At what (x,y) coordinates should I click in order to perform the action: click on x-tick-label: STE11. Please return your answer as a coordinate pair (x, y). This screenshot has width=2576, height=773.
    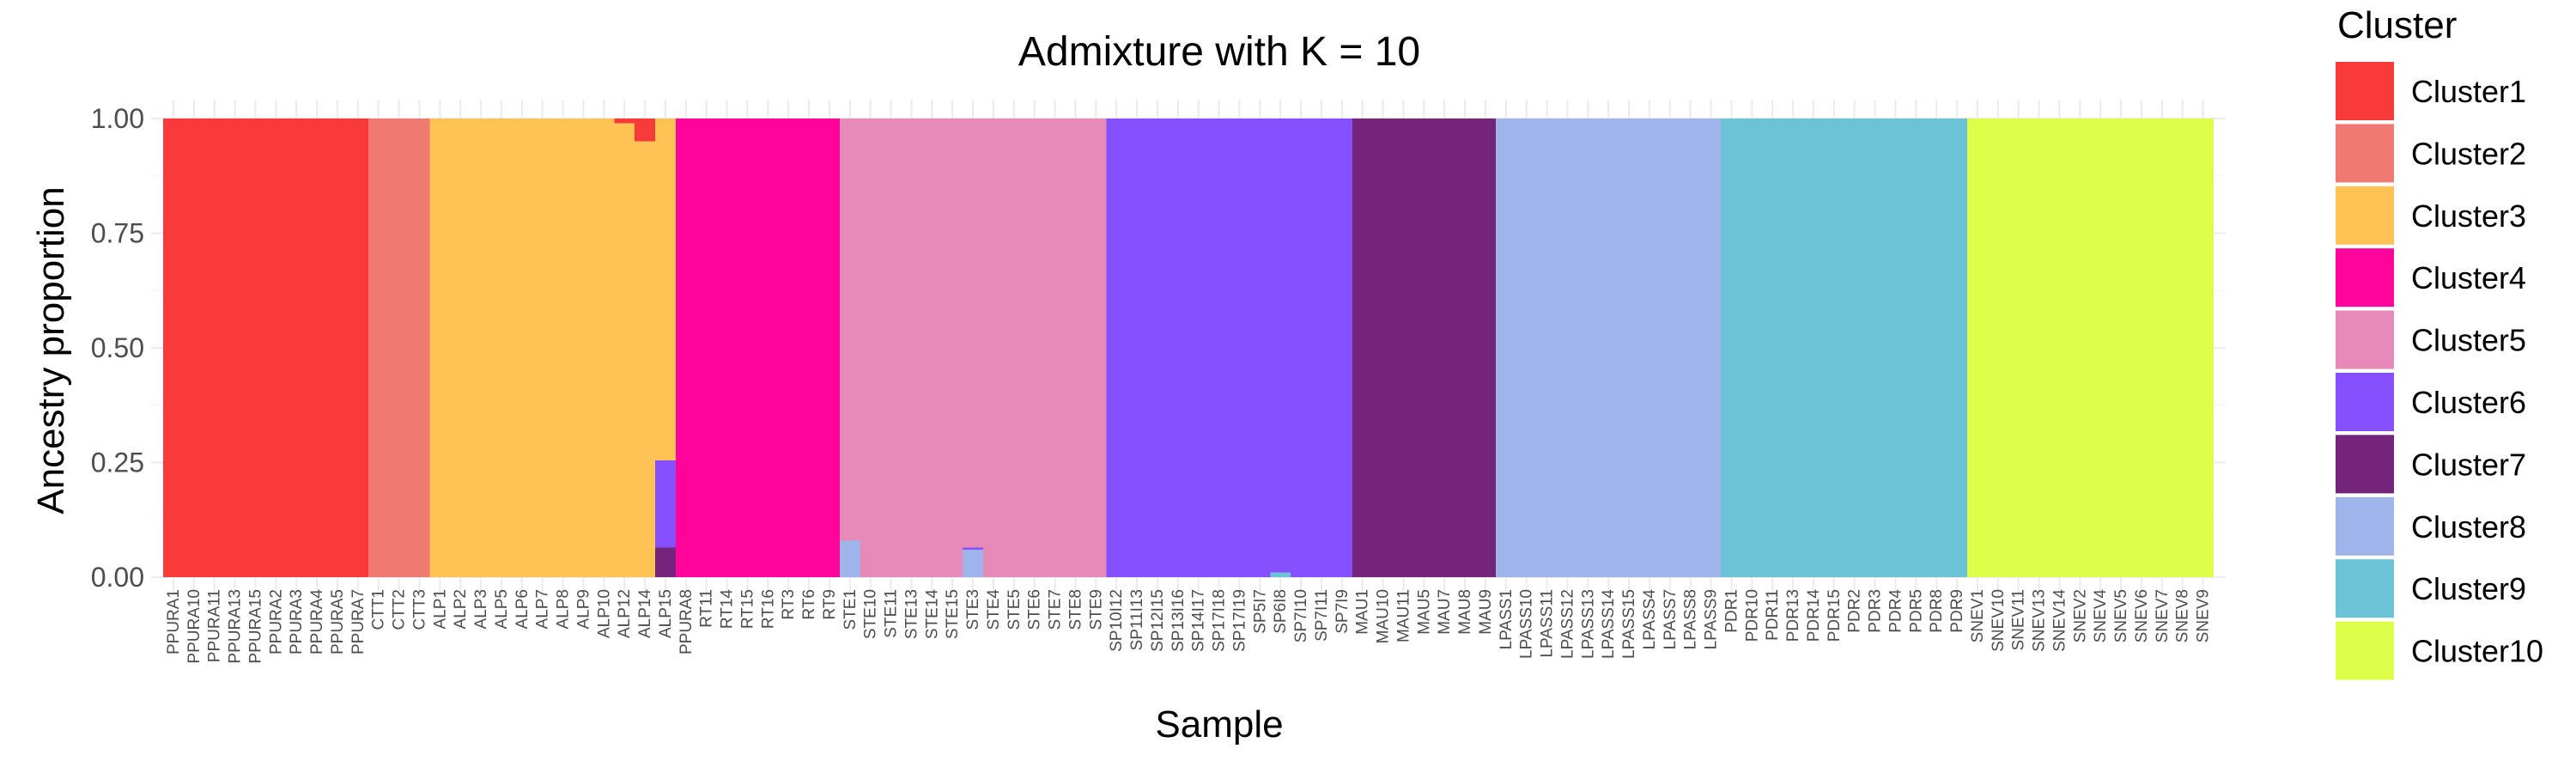
    Looking at the image, I should click on (892, 613).